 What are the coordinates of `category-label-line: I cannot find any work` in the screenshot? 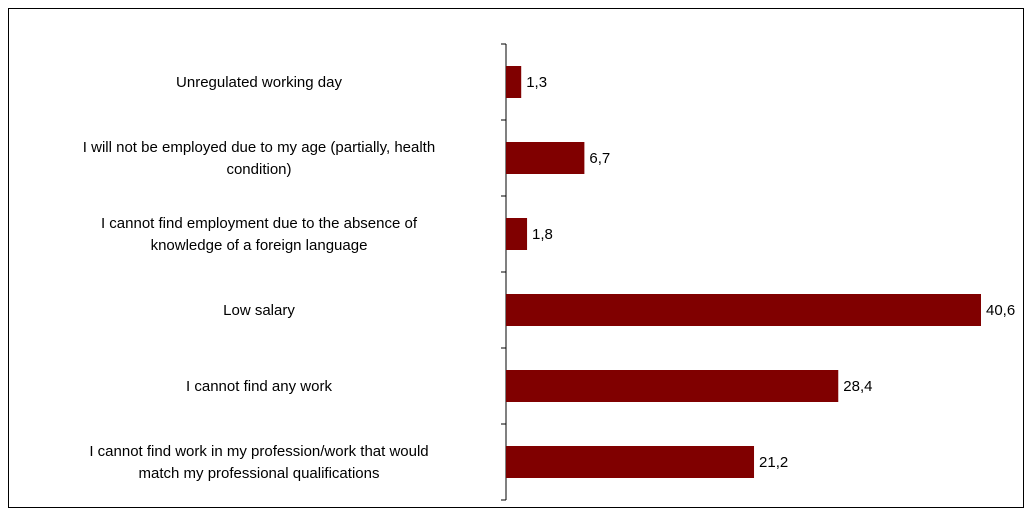 It's located at (259, 386).